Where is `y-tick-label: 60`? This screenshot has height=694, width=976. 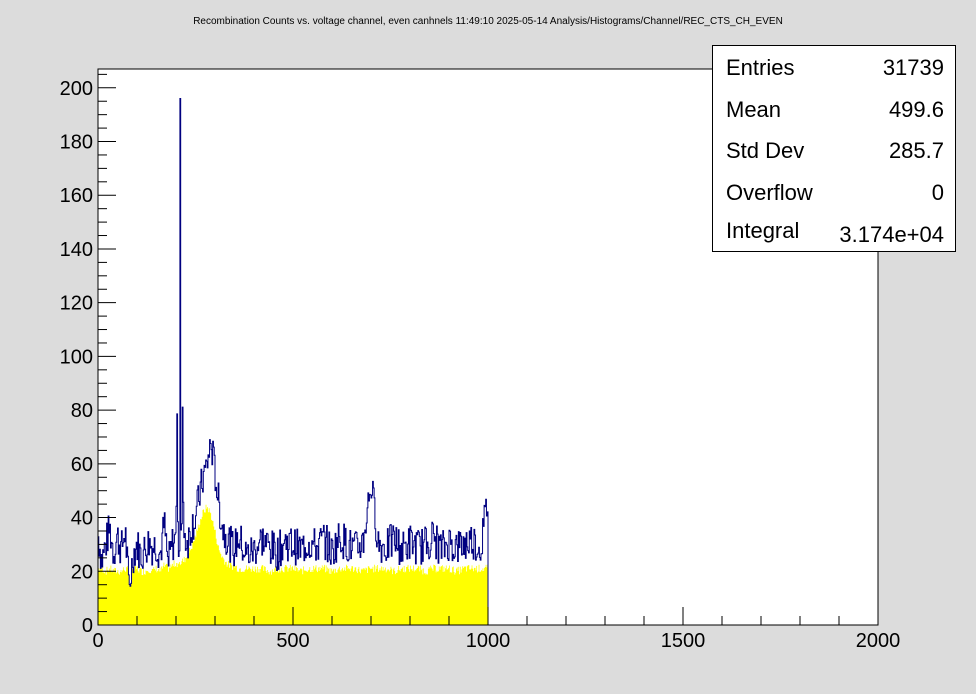
y-tick-label: 60 is located at coordinates (82, 465).